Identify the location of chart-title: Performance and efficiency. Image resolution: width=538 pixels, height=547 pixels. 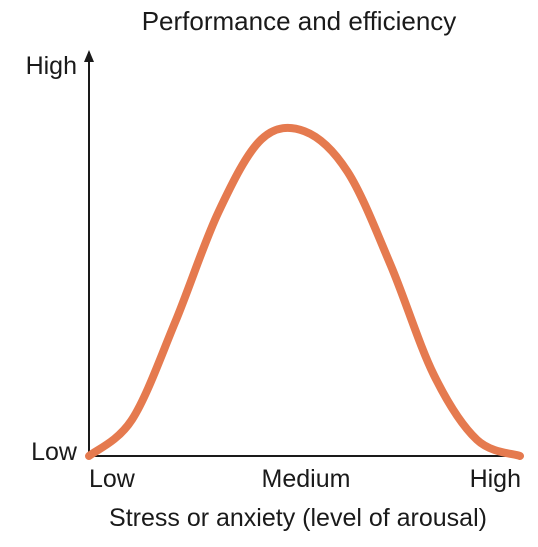
(299, 21).